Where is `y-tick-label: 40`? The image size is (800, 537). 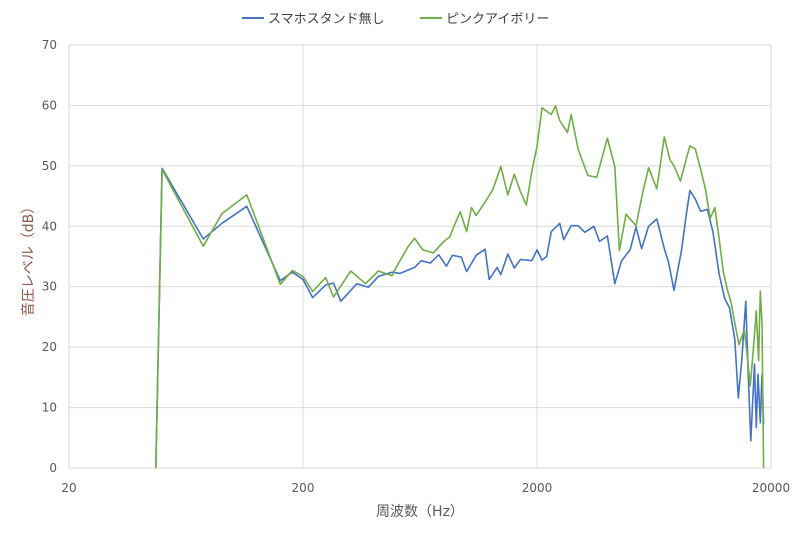
y-tick-label: 40 is located at coordinates (49, 226).